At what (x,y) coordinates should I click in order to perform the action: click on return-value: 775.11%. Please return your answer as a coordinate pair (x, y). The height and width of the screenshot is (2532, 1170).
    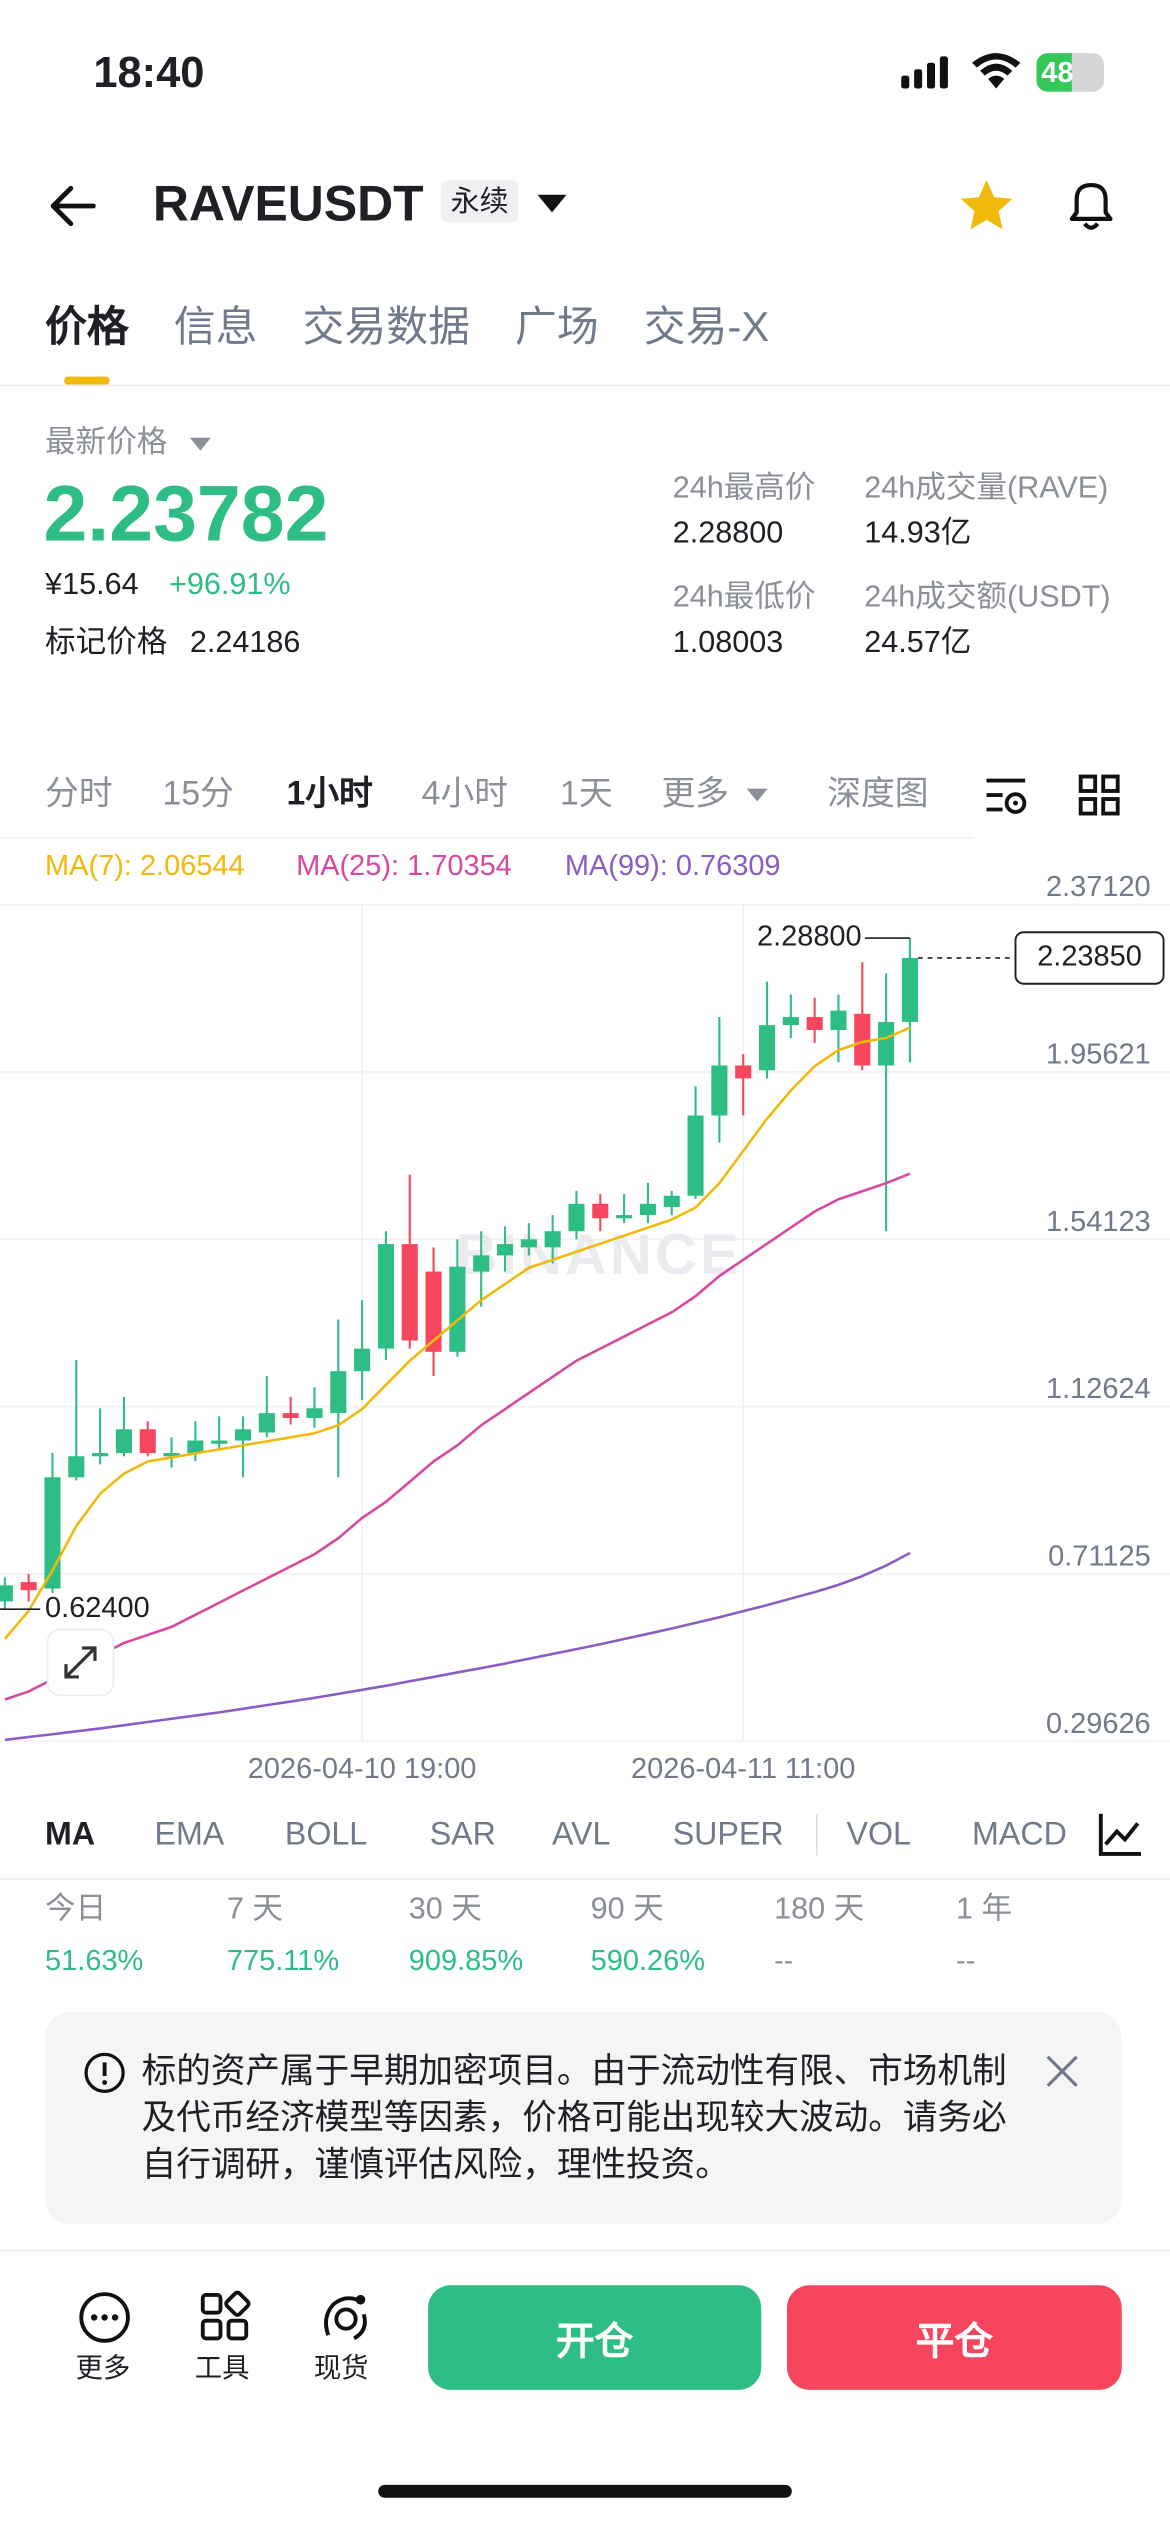
    Looking at the image, I should click on (283, 1960).